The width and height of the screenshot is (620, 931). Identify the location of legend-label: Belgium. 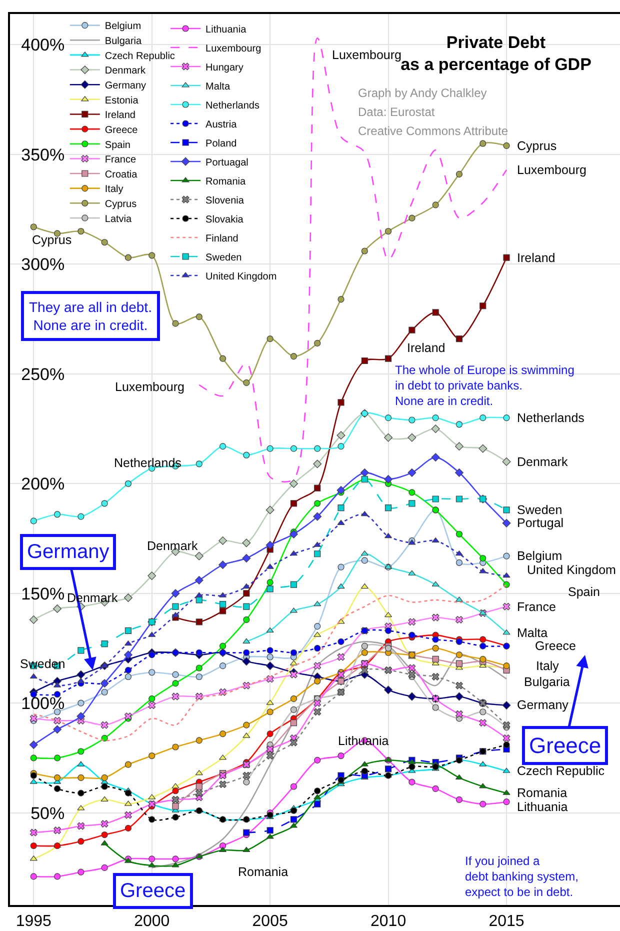
(123, 26).